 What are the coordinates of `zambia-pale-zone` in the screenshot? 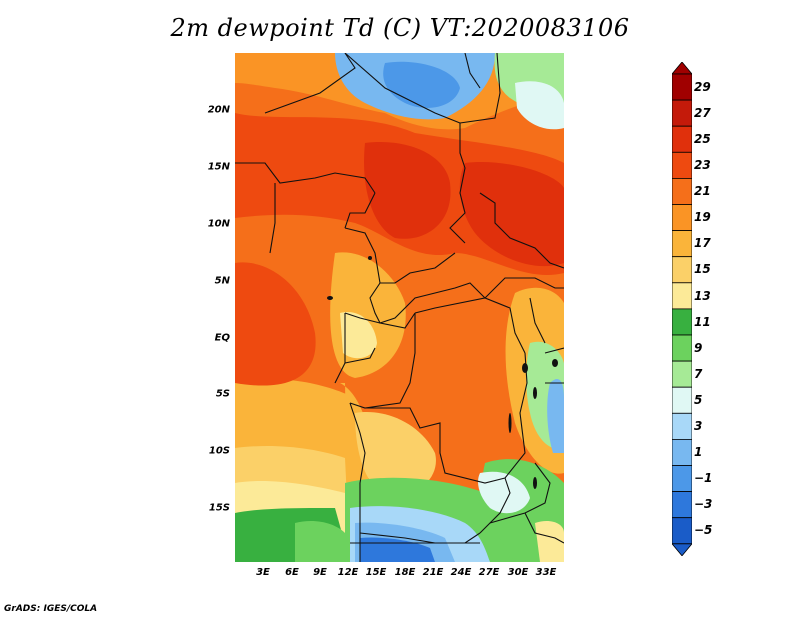 It's located at (504, 492).